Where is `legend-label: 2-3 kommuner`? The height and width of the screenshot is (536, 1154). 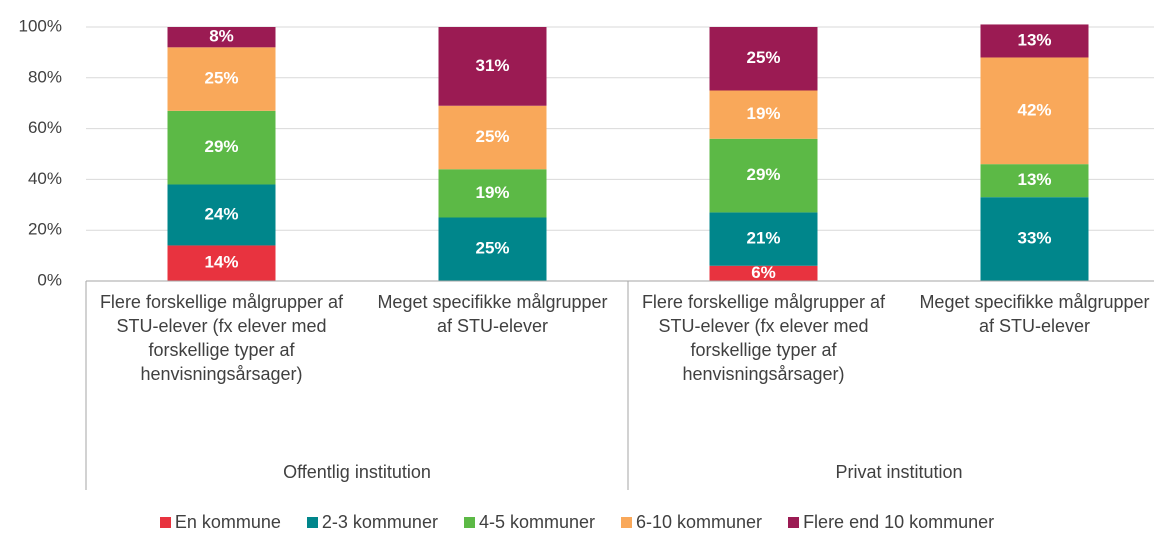
legend-label: 2-3 kommuner is located at coordinates (379, 522).